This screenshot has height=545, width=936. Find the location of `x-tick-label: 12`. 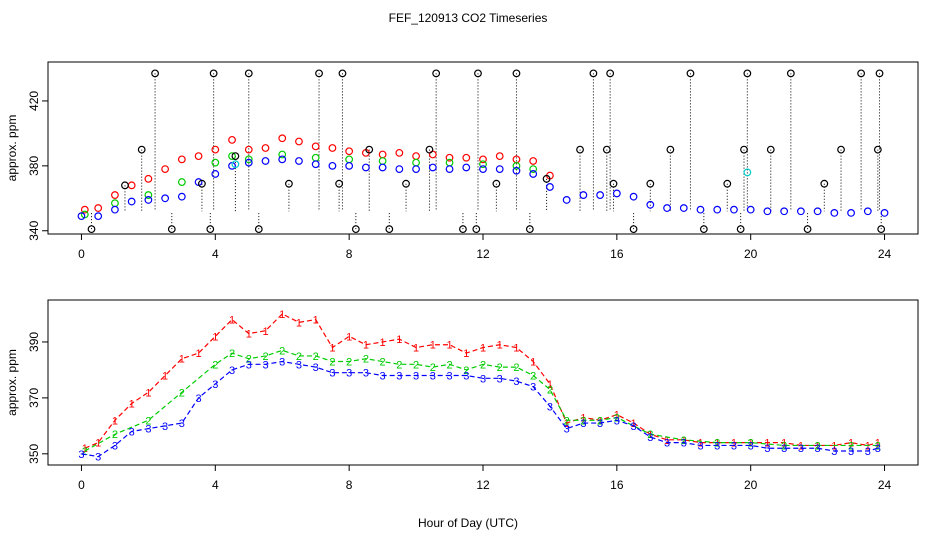

x-tick-label: 12 is located at coordinates (483, 485).